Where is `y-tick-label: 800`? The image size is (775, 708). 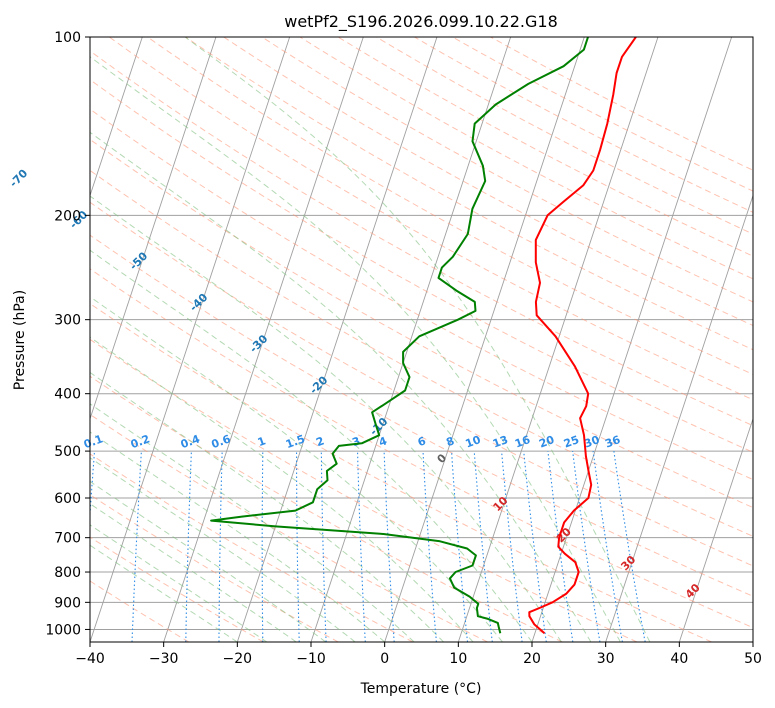 y-tick-label: 800 is located at coordinates (67, 573).